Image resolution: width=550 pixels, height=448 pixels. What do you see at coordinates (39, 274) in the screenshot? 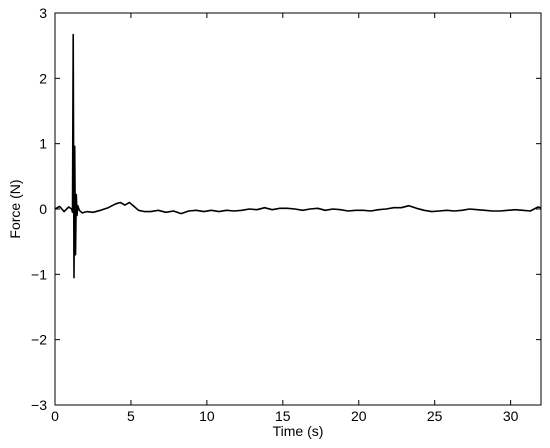
I see `y-tick-label-2: −1` at bounding box center [39, 274].